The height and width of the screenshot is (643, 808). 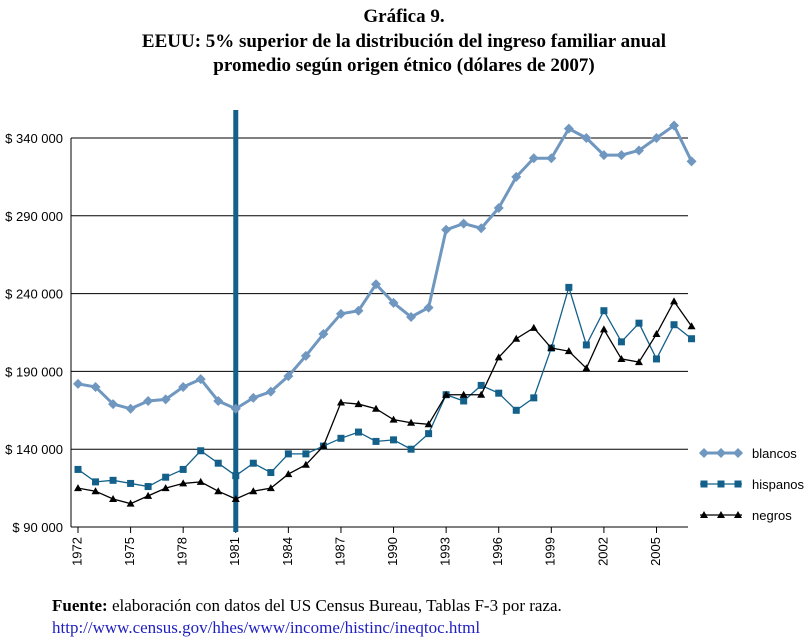 I want to click on x-tick-label: 1975, so click(x=129, y=551).